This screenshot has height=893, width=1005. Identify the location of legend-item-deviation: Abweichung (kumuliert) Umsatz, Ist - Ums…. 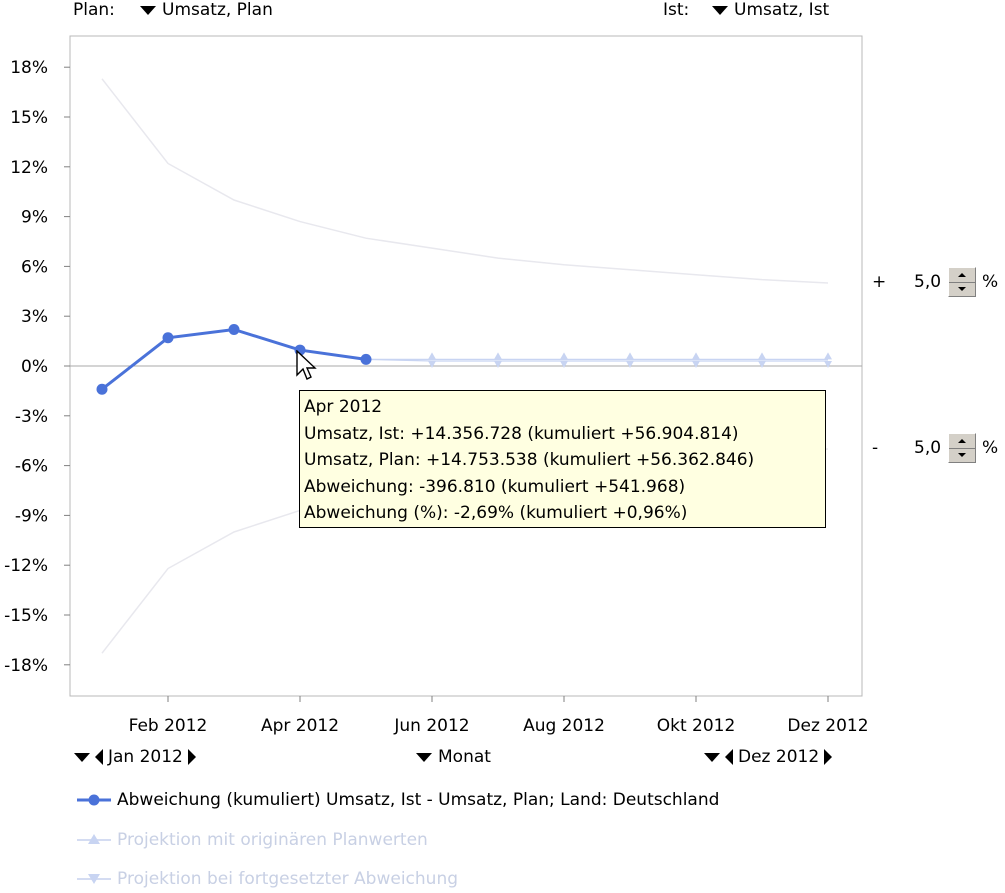
(397, 800).